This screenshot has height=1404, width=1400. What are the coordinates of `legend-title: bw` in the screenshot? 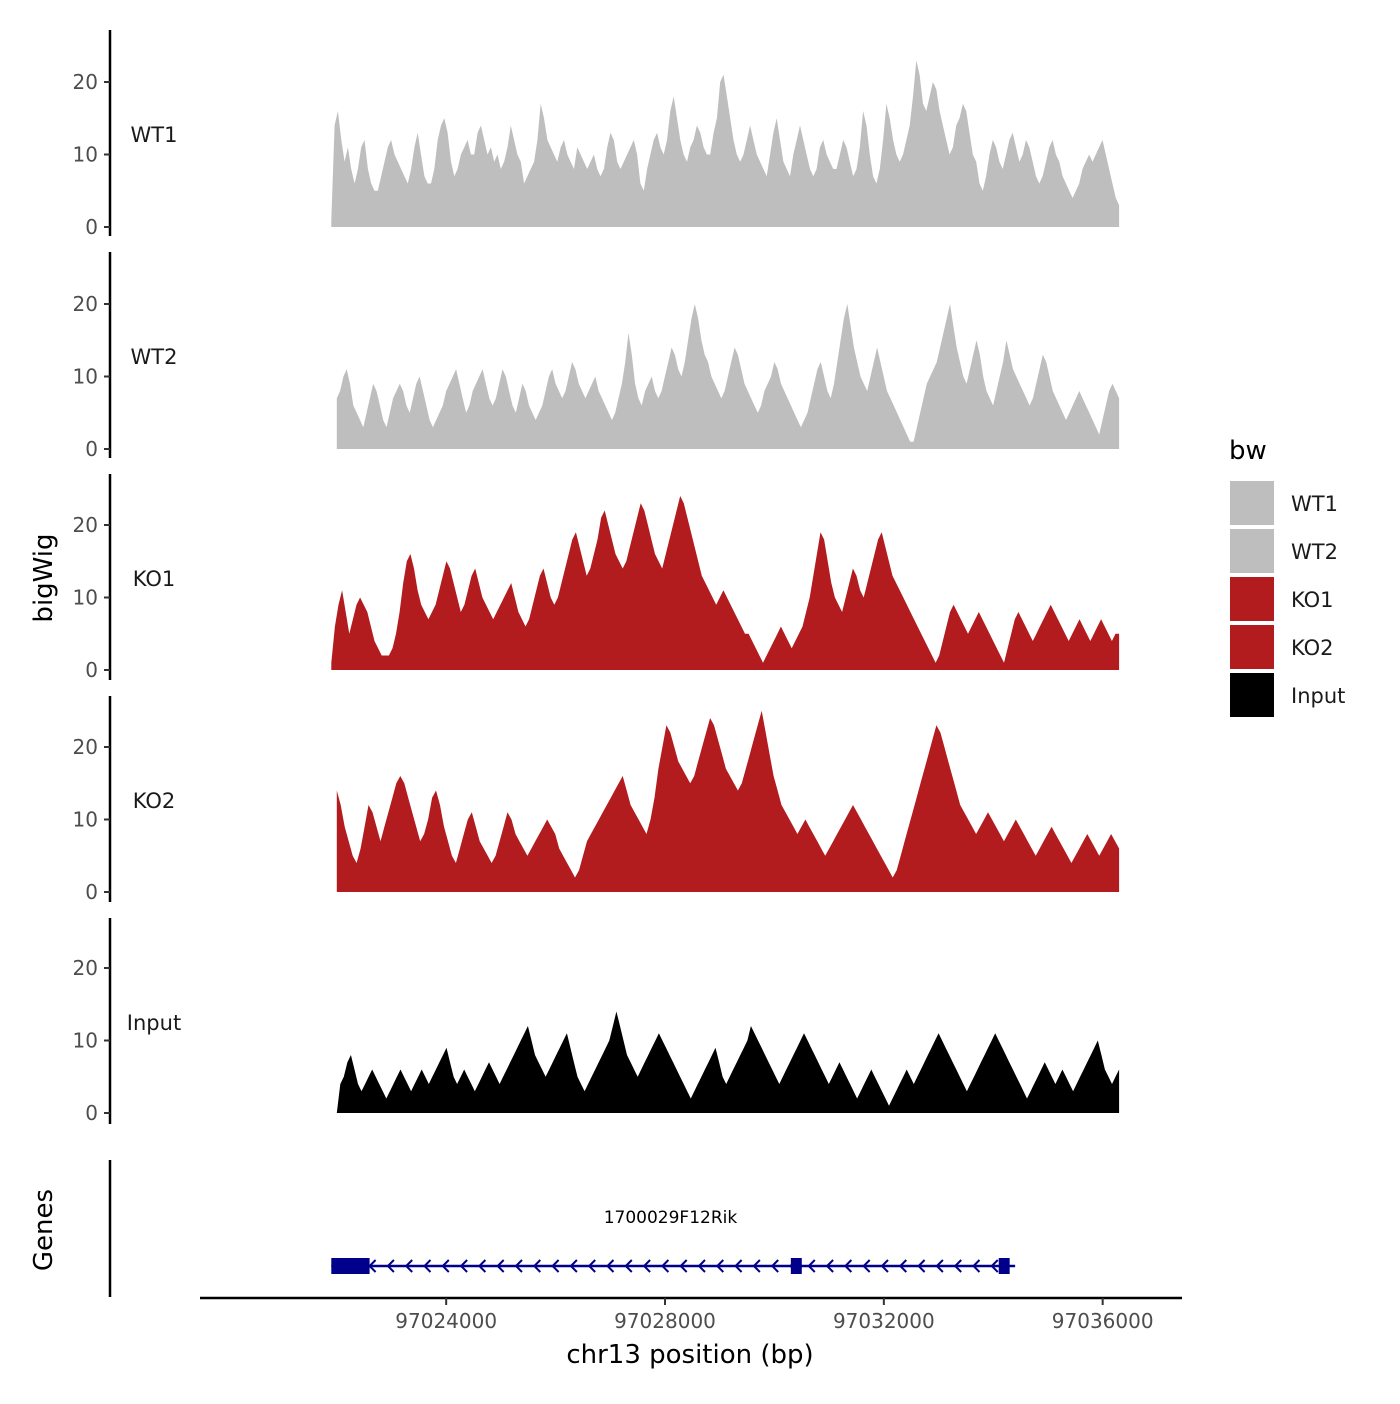 It's located at (1248, 451).